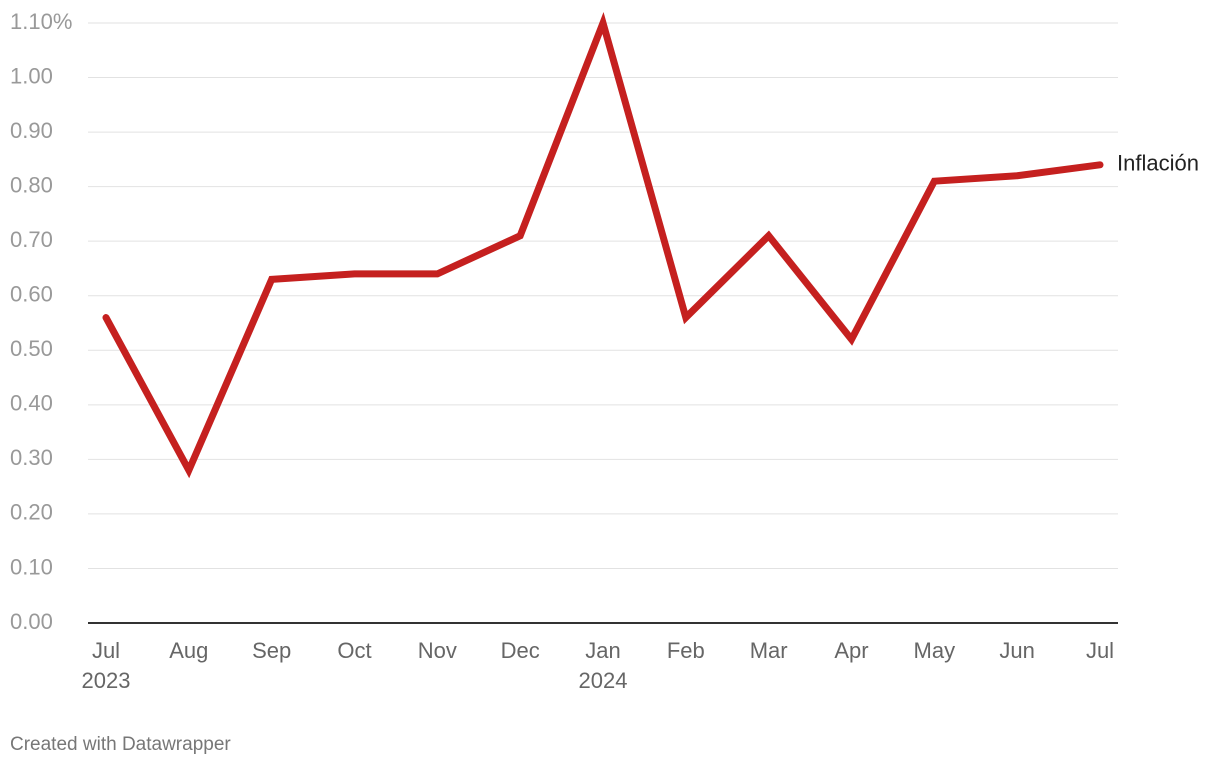 The height and width of the screenshot is (770, 1220). Describe the element at coordinates (189, 650) in the screenshot. I see `x-tick-label: Aug` at that location.